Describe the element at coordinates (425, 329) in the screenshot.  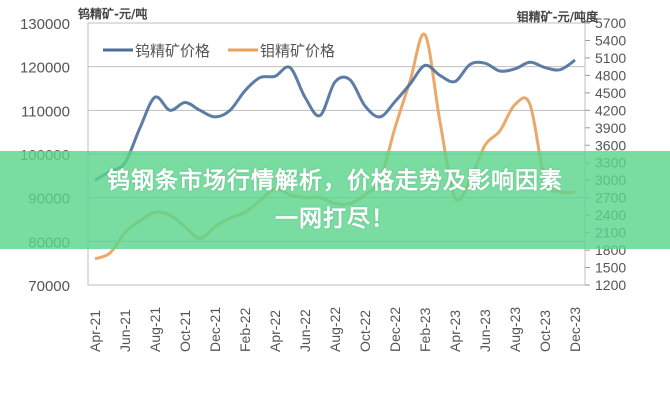
I see `x-tick-label: Feb-23` at that location.